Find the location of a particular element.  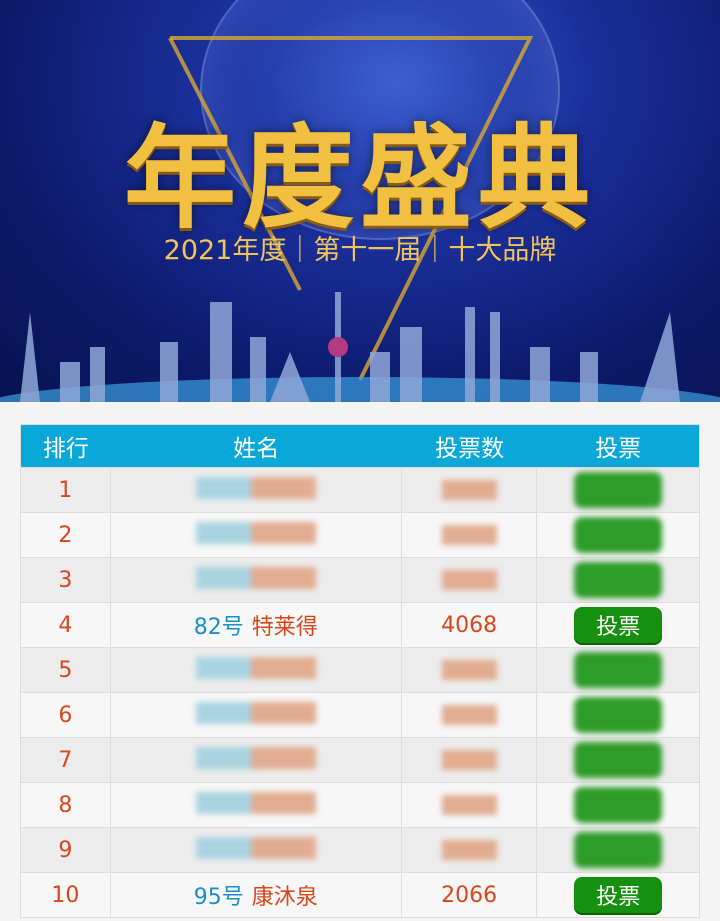

rank-cell: 10 is located at coordinates (65, 895).